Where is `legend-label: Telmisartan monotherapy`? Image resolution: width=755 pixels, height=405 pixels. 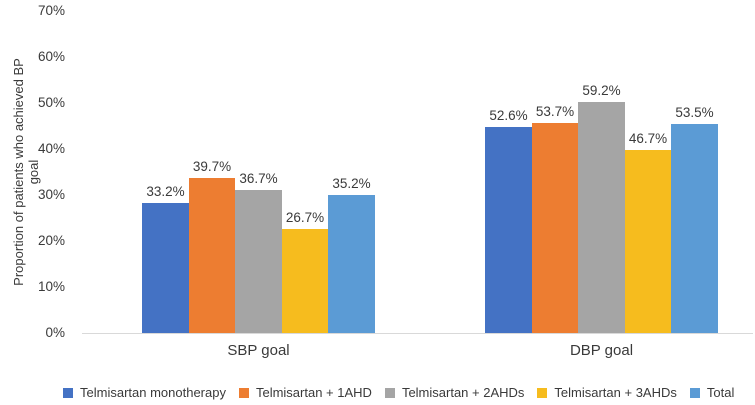 legend-label: Telmisartan monotherapy is located at coordinates (153, 392).